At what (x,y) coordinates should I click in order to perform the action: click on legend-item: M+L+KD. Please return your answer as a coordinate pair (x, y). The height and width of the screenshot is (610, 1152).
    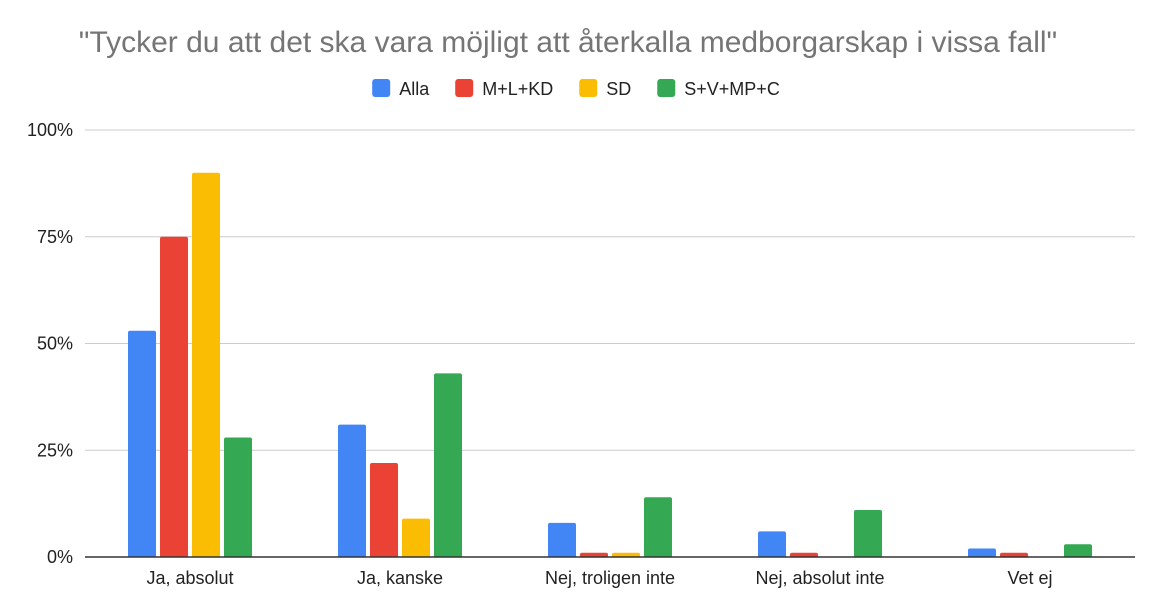
    Looking at the image, I should click on (504, 89).